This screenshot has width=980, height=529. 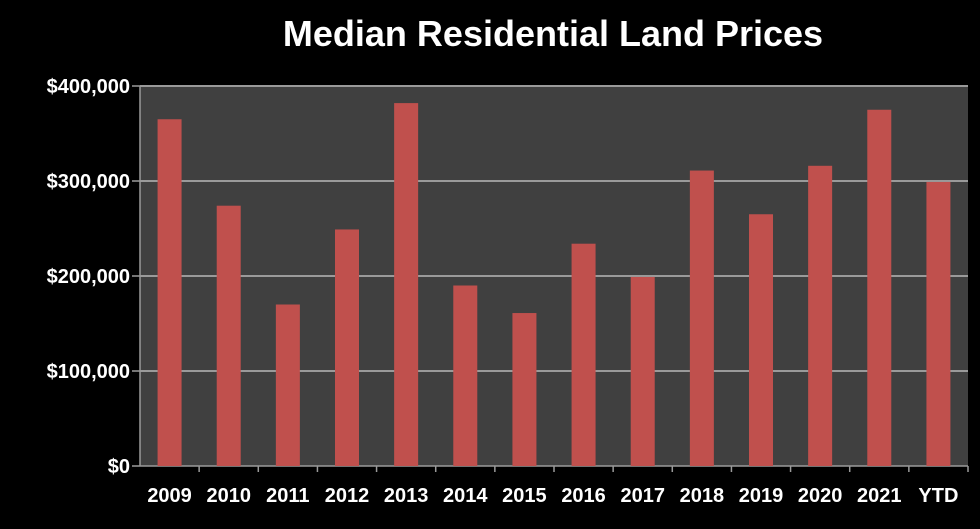 What do you see at coordinates (347, 496) in the screenshot?
I see `x-tick-label: 2012` at bounding box center [347, 496].